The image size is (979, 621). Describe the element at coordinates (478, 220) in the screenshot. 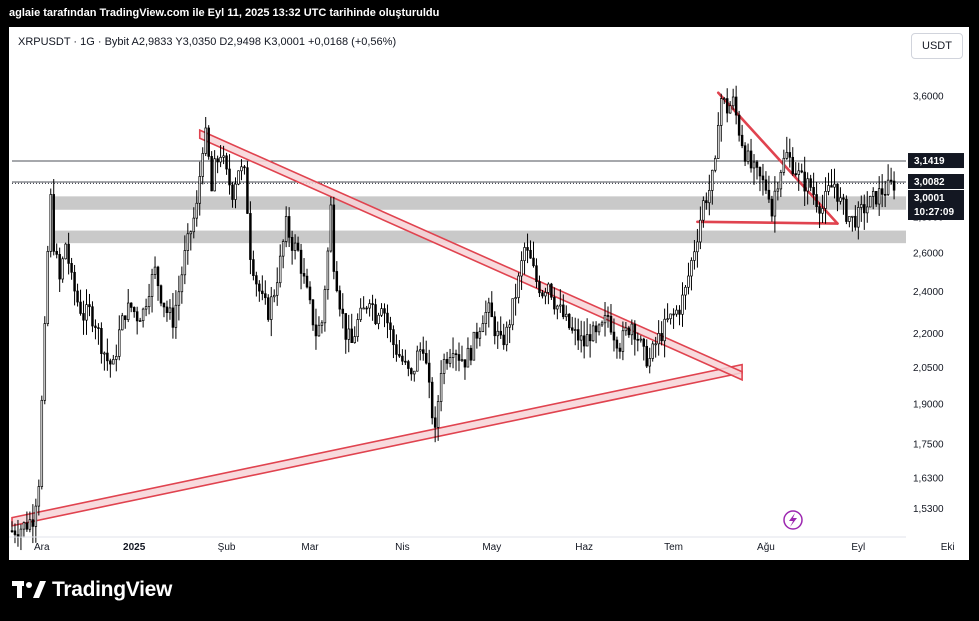

I see `support-zones` at that location.